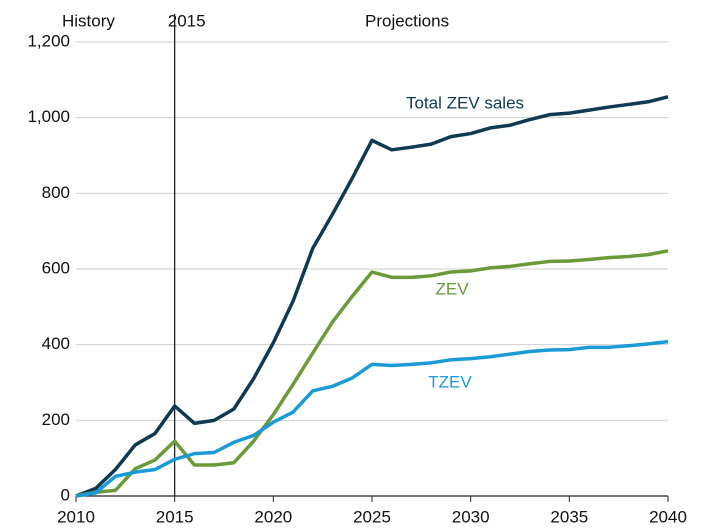 This screenshot has width=710, height=531. I want to click on x-tick-label: 2020, so click(273, 516).